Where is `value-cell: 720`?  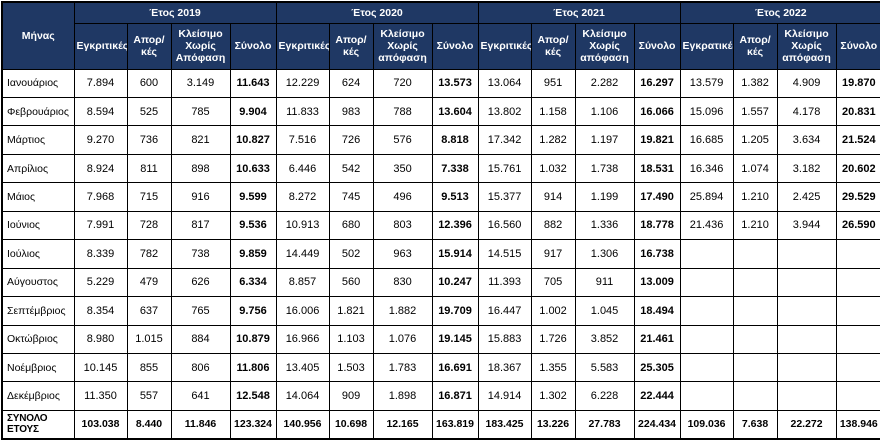
value-cell: 720 is located at coordinates (402, 83).